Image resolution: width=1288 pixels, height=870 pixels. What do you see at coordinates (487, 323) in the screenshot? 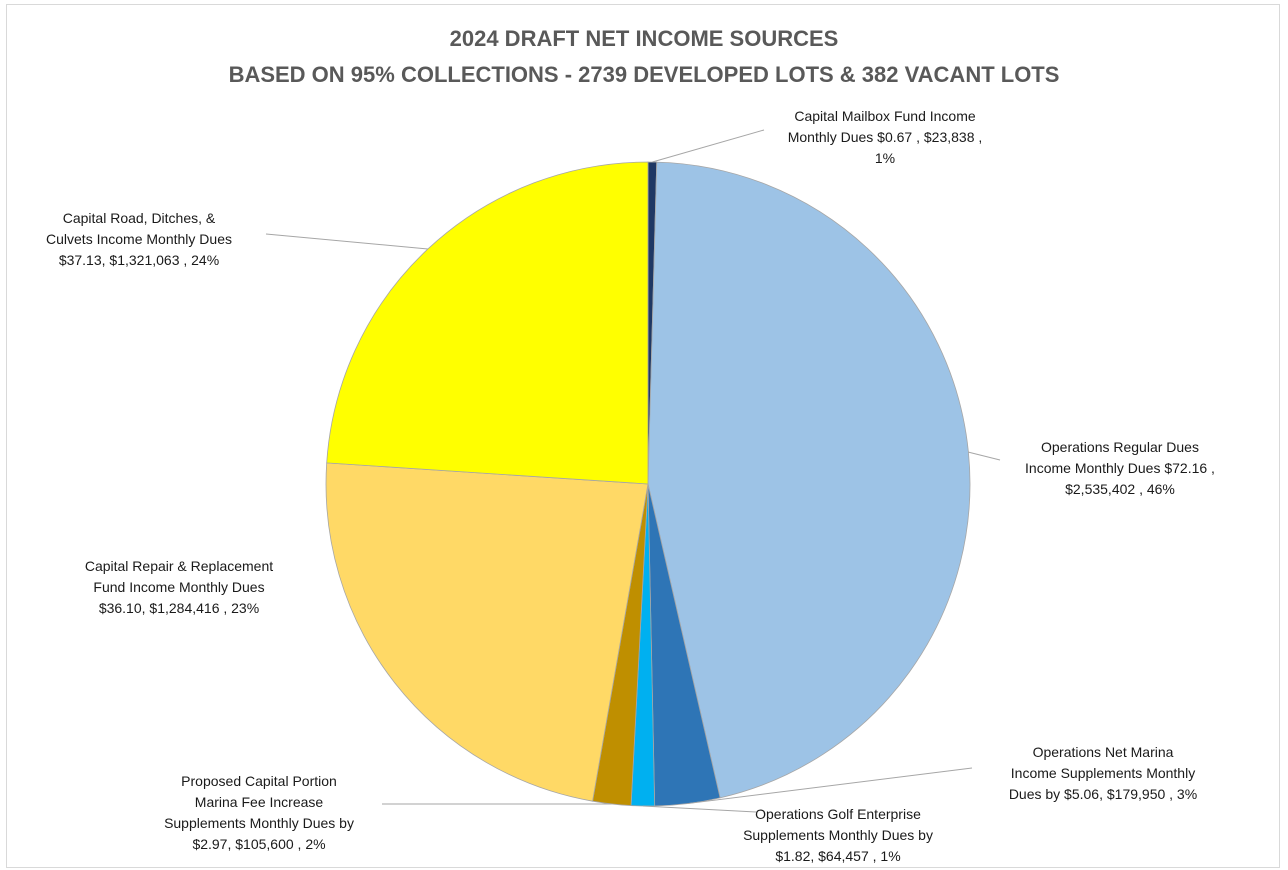
I see `slice-capital-road-ditches` at bounding box center [487, 323].